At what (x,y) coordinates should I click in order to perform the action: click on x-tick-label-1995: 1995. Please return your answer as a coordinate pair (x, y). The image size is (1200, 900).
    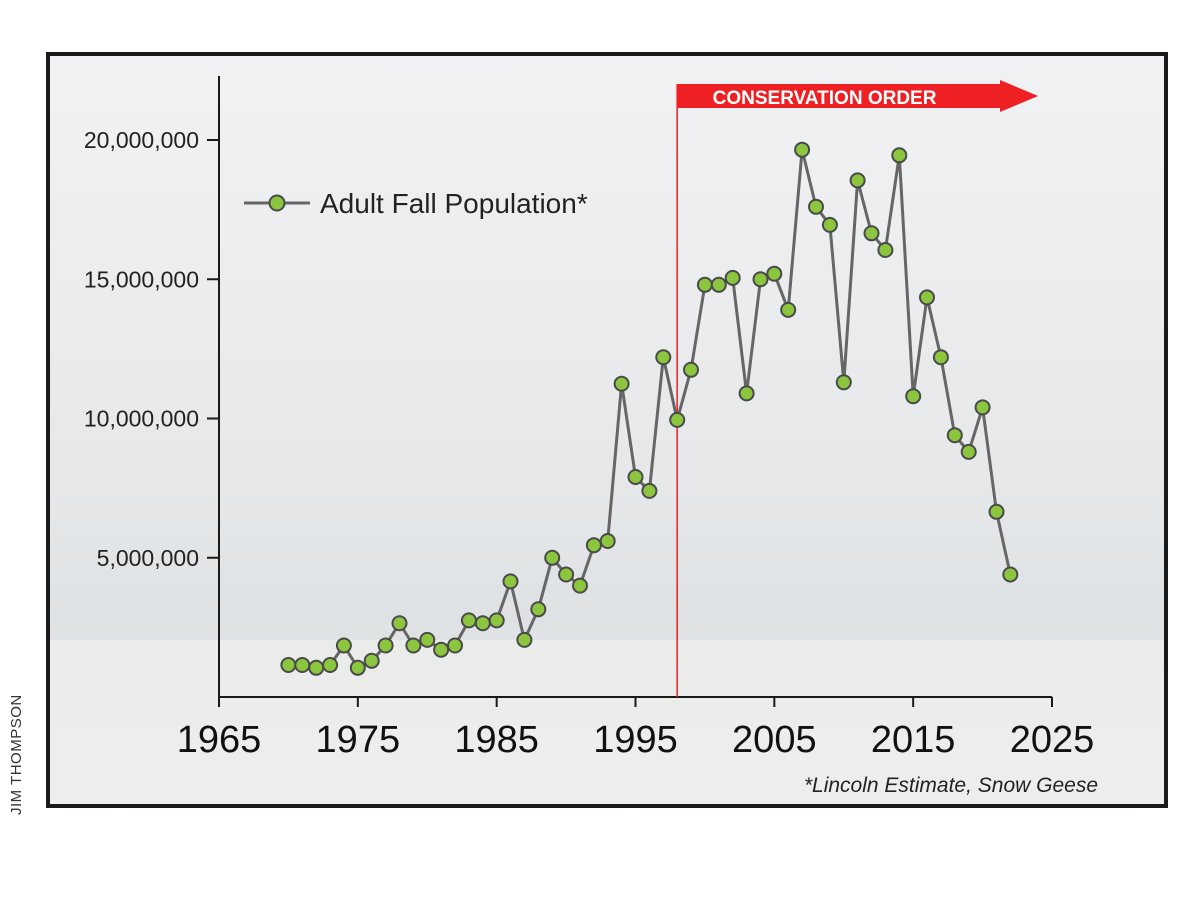
    Looking at the image, I should click on (635, 740).